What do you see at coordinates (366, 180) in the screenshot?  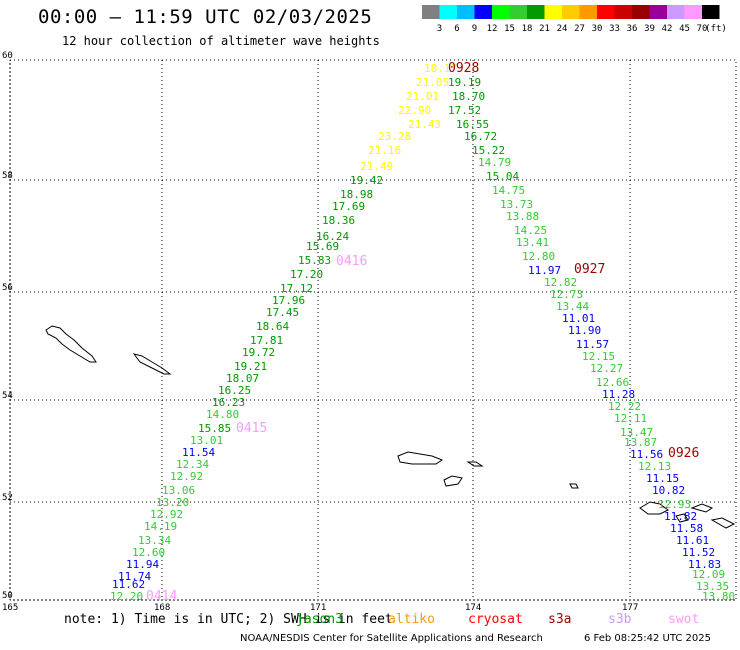 I see `wave-height-value: 19.42` at bounding box center [366, 180].